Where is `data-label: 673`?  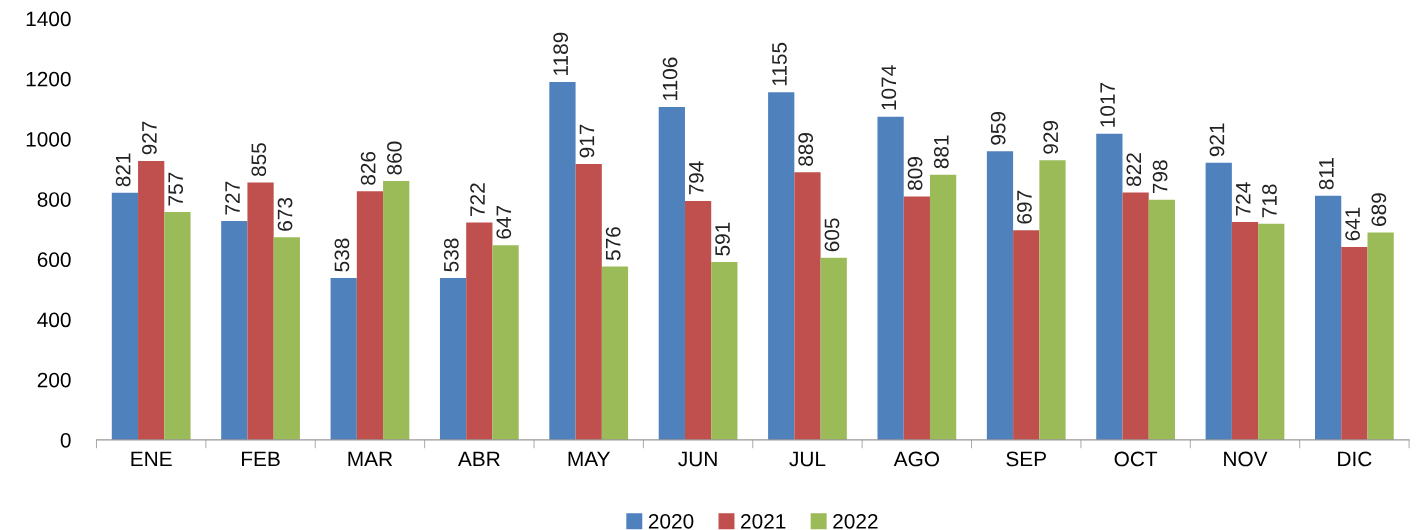 data-label: 673 is located at coordinates (285, 214).